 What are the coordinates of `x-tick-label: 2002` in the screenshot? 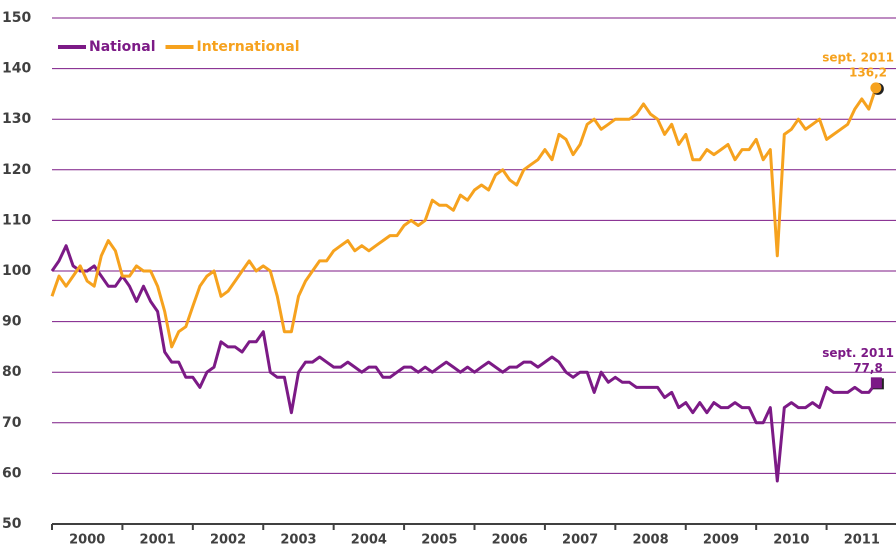 It's located at (228, 540).